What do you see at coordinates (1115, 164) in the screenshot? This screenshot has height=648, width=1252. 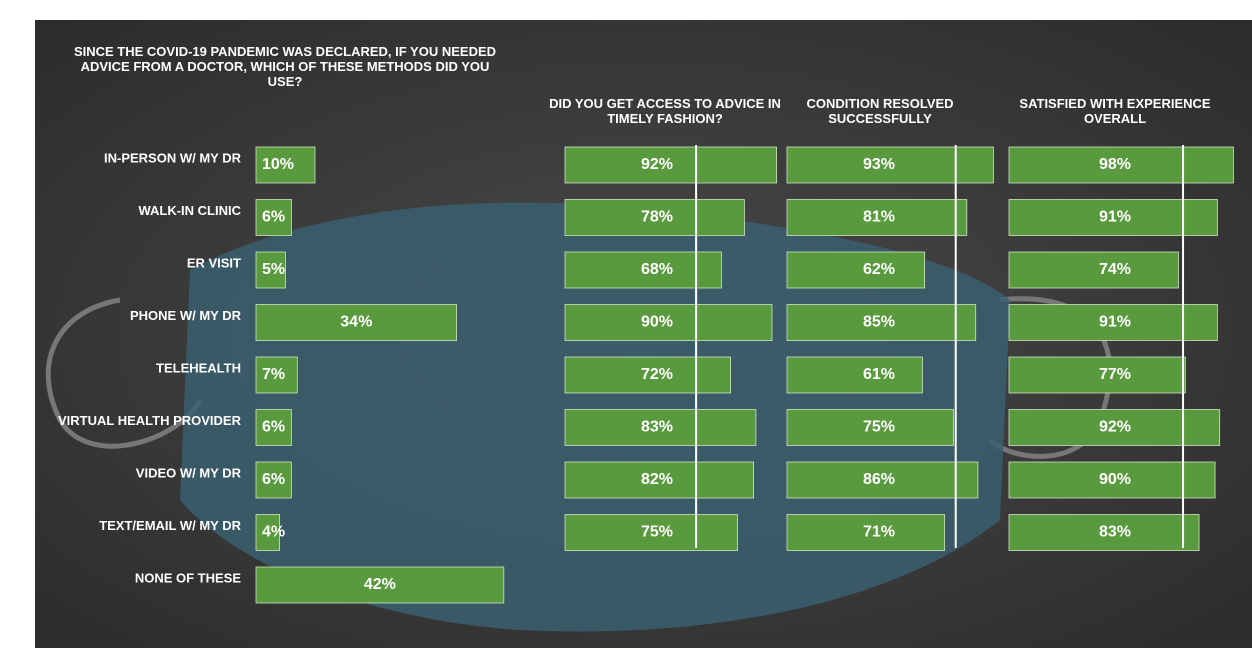 I see `value-label: 98%` at bounding box center [1115, 164].